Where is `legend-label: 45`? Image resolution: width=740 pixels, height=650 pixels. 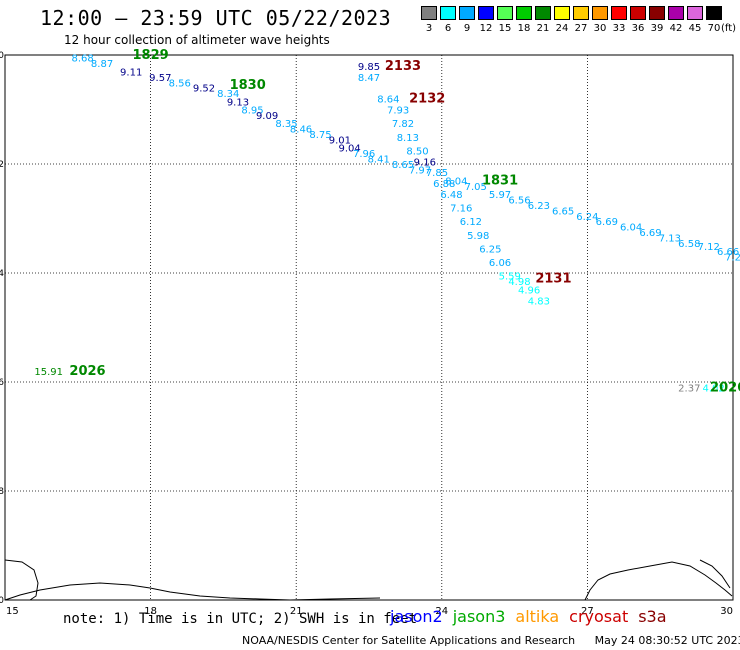 legend-label: 45 is located at coordinates (695, 28).